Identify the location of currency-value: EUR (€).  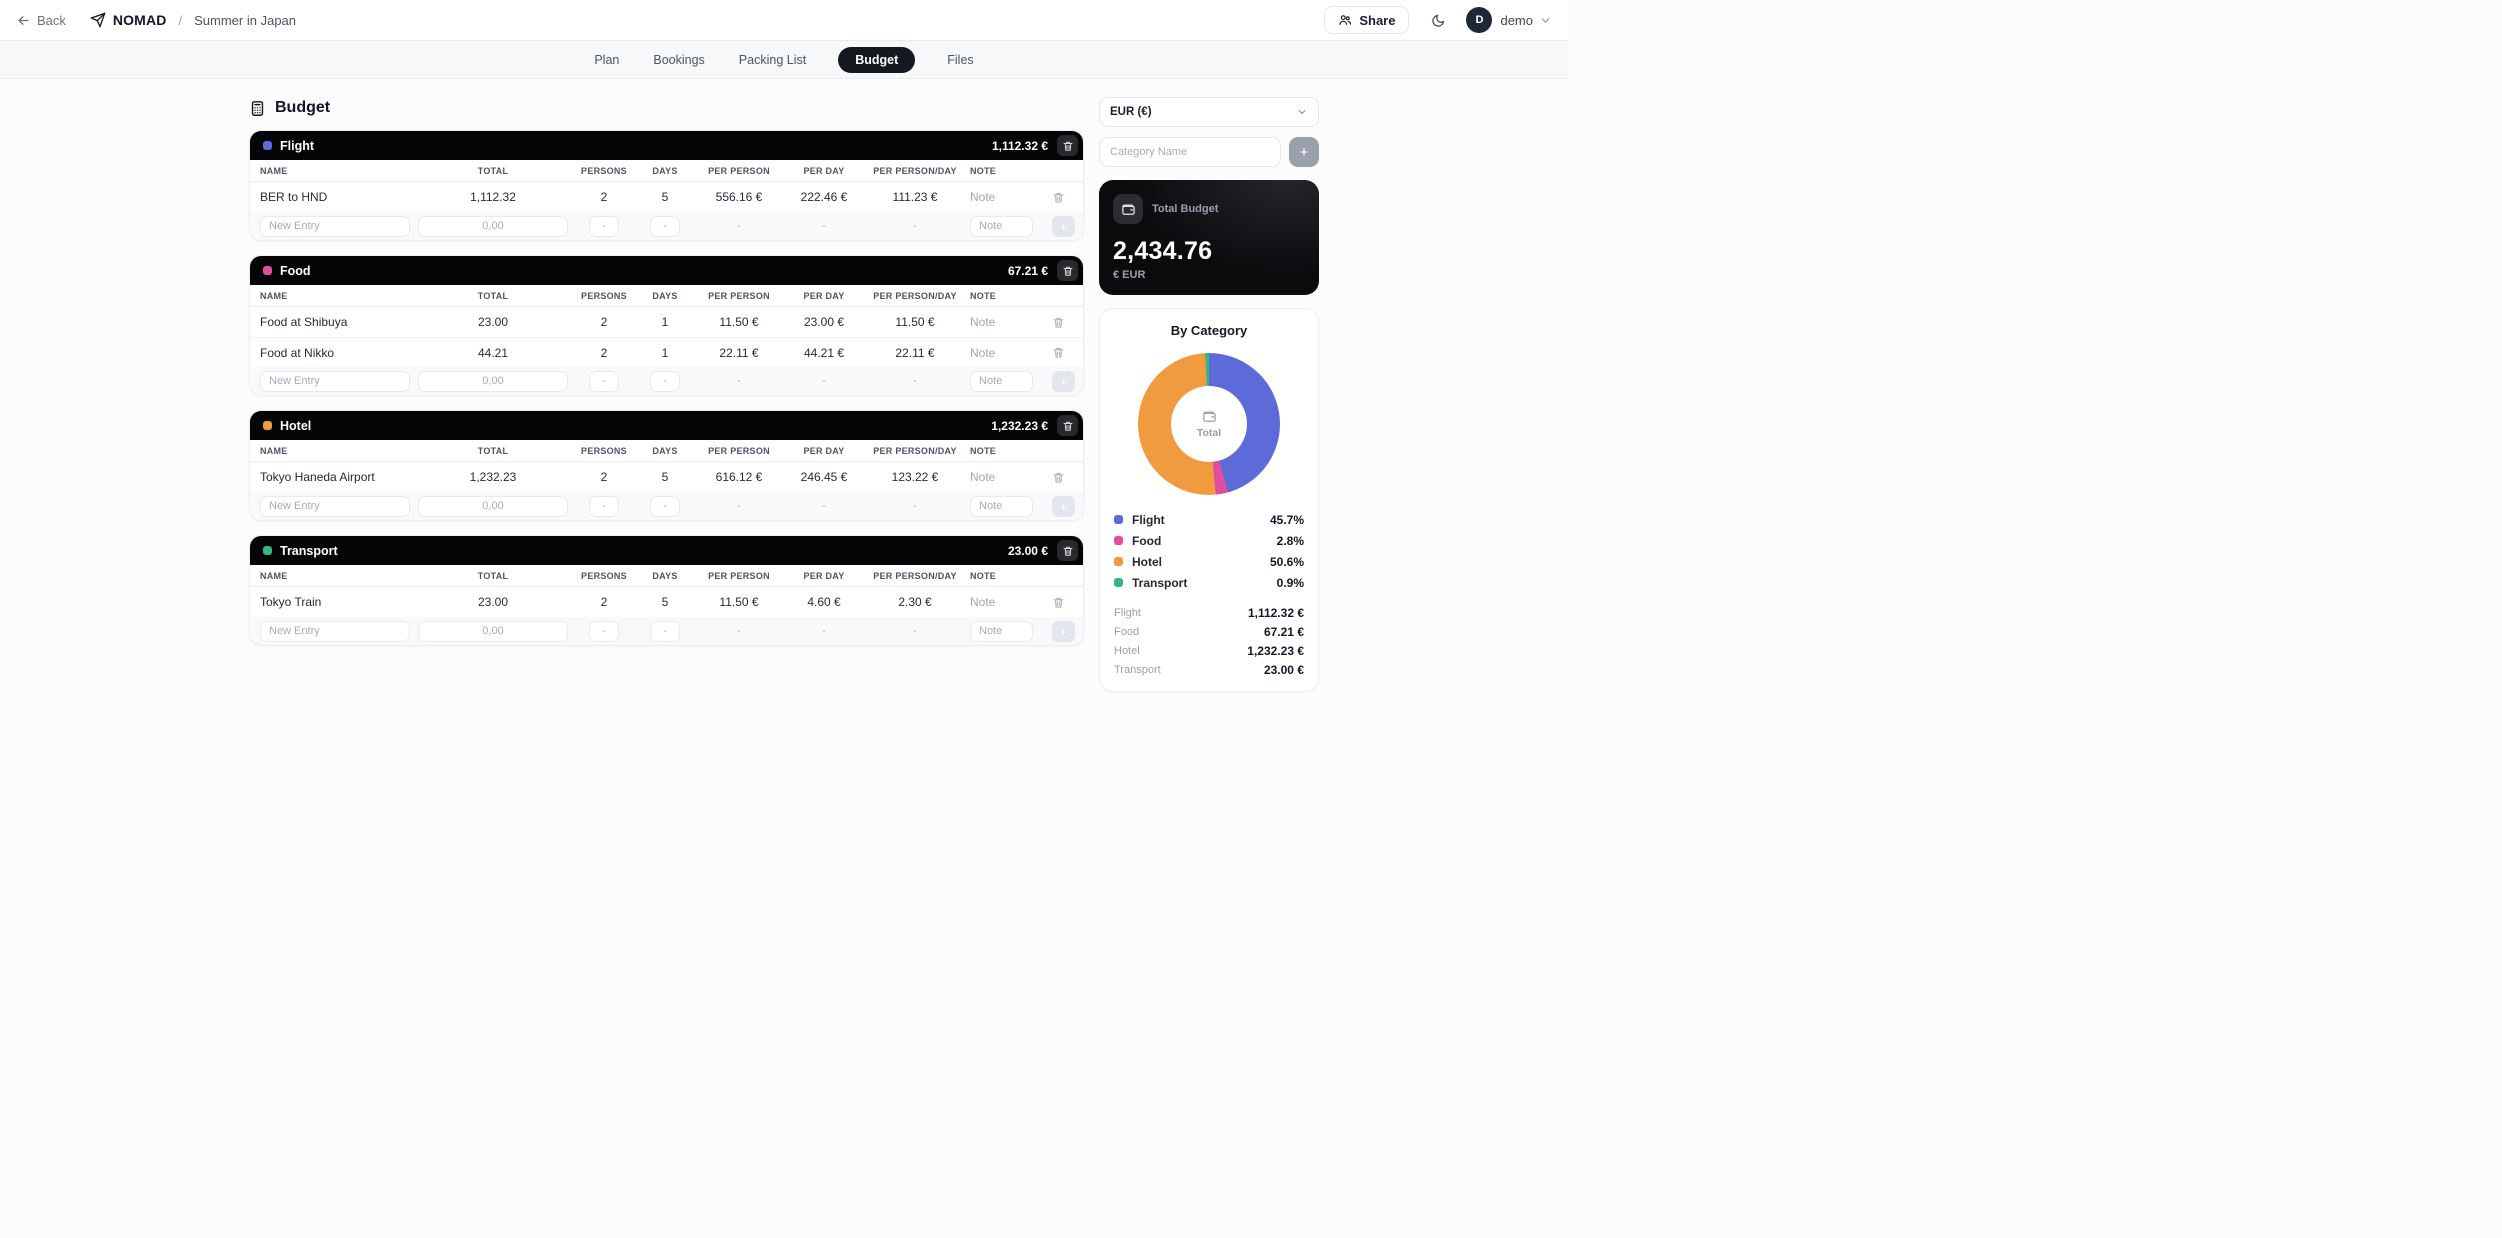
(1131, 112).